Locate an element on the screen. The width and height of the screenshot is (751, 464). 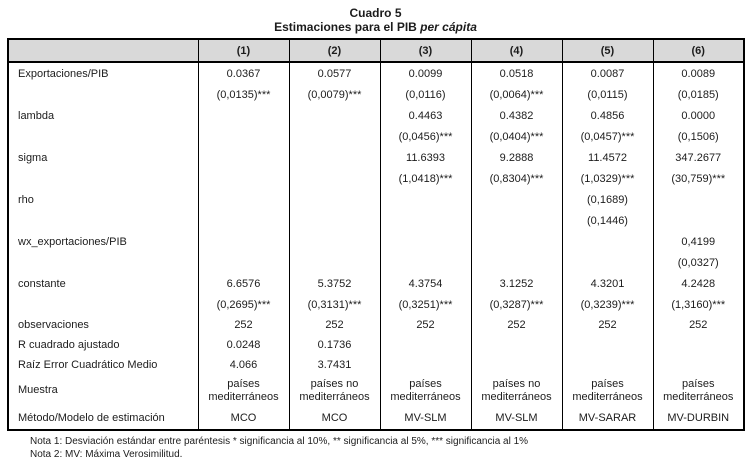
table-row: wx_exportaciones/PIB 0,4199 is located at coordinates (376, 241).